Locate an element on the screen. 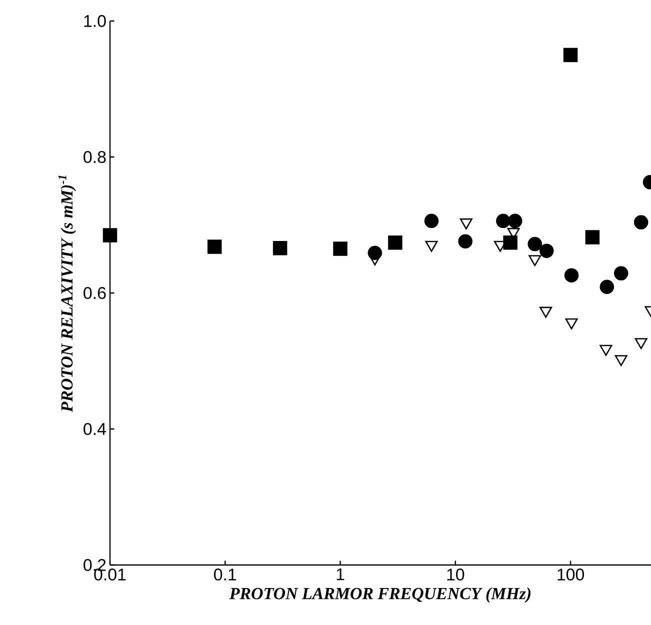 Image resolution: width=651 pixels, height=625 pixels. y-tick-label: 1.0 is located at coordinates (95, 21).